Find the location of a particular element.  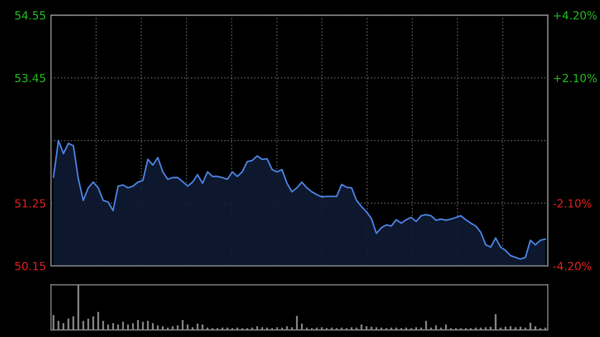

y2-tick-label: +2.10% is located at coordinates (575, 78).